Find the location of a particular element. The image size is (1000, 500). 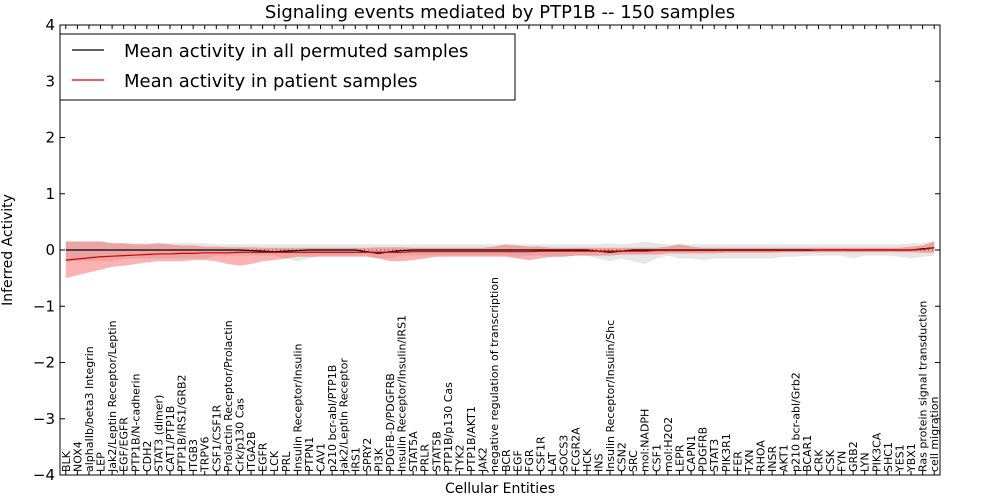

y-tick-label: 1 is located at coordinates (50, 194).